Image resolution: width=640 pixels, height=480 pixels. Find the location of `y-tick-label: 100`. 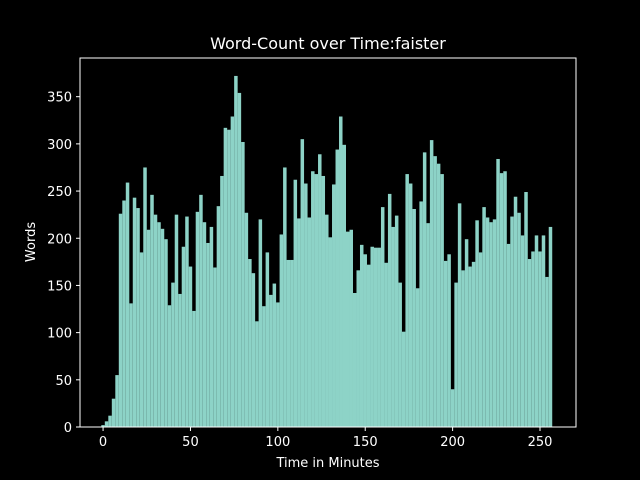

y-tick-label: 100 is located at coordinates (59, 334).